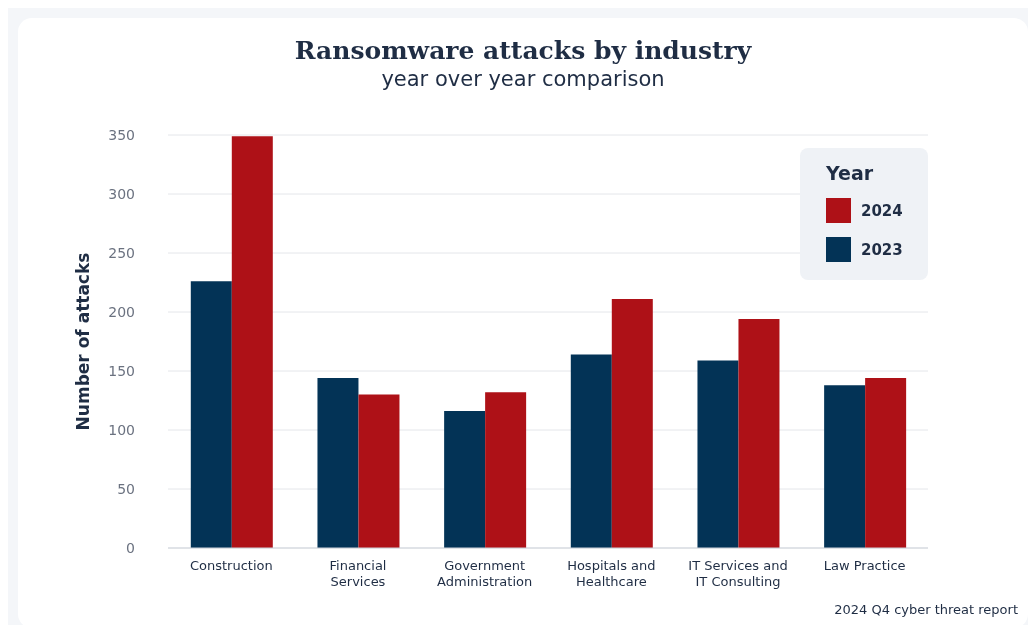 This screenshot has width=1036, height=633. What do you see at coordinates (126, 488) in the screenshot?
I see `y-tick-label: 50` at bounding box center [126, 488].